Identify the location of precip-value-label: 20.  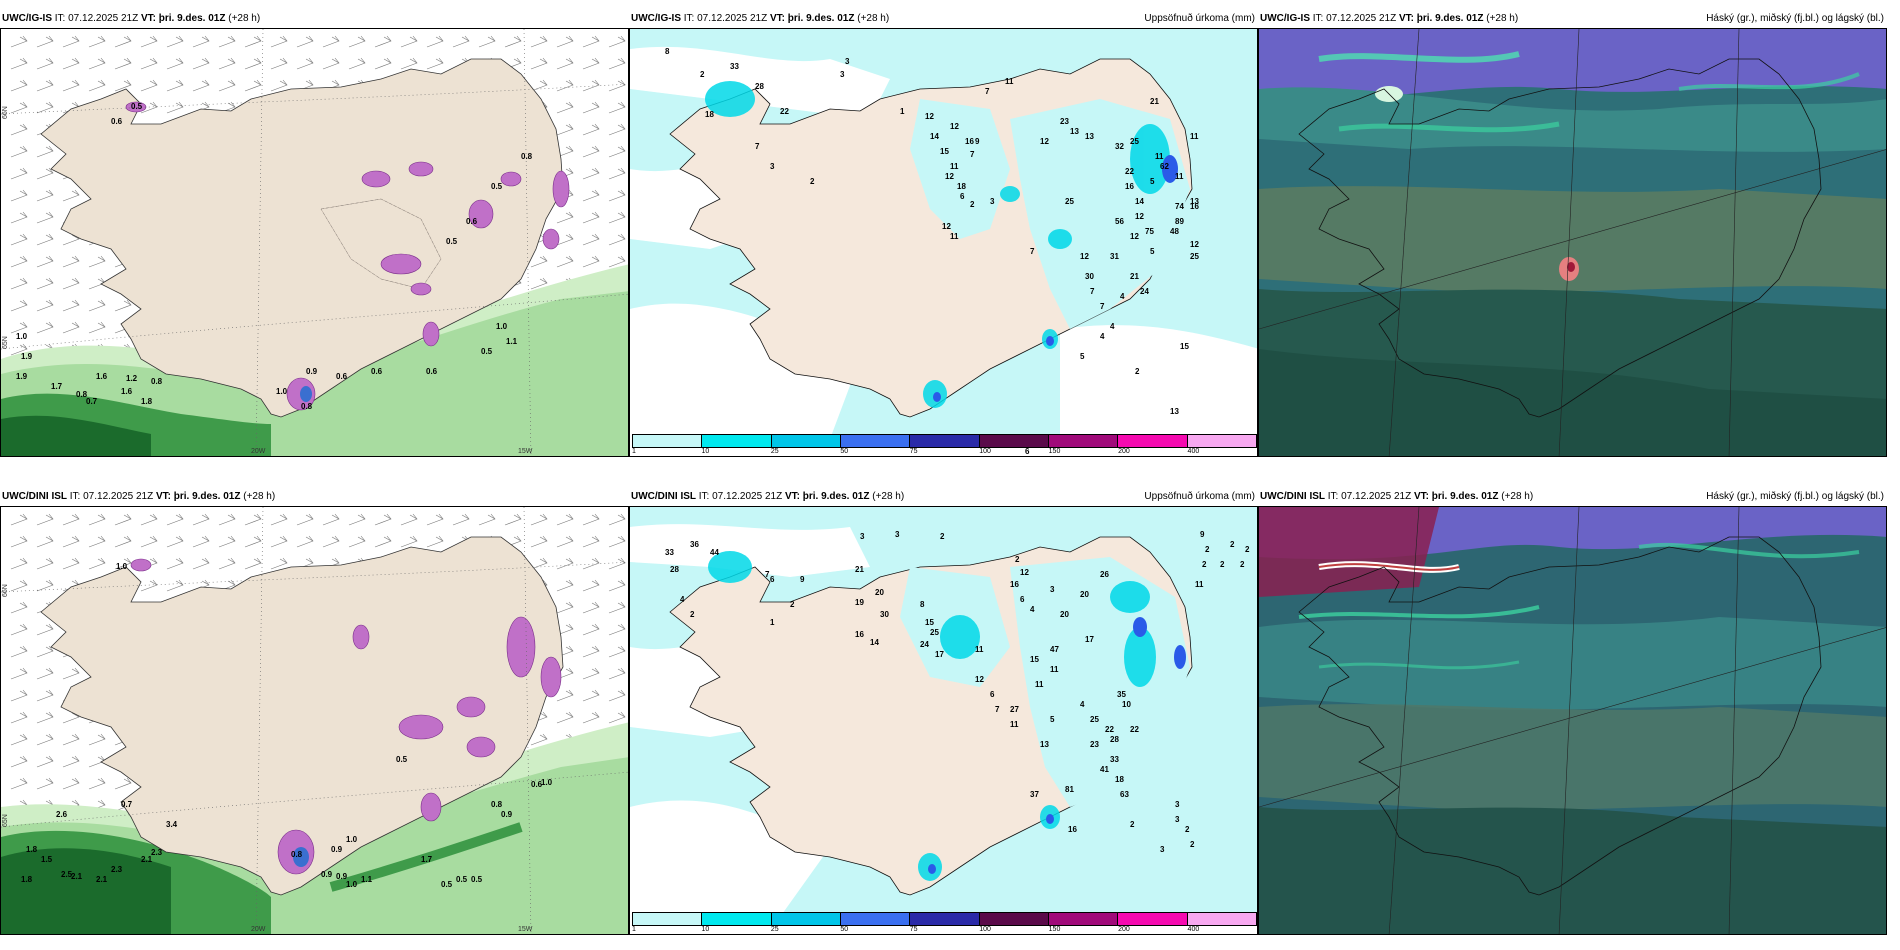
(1084, 594).